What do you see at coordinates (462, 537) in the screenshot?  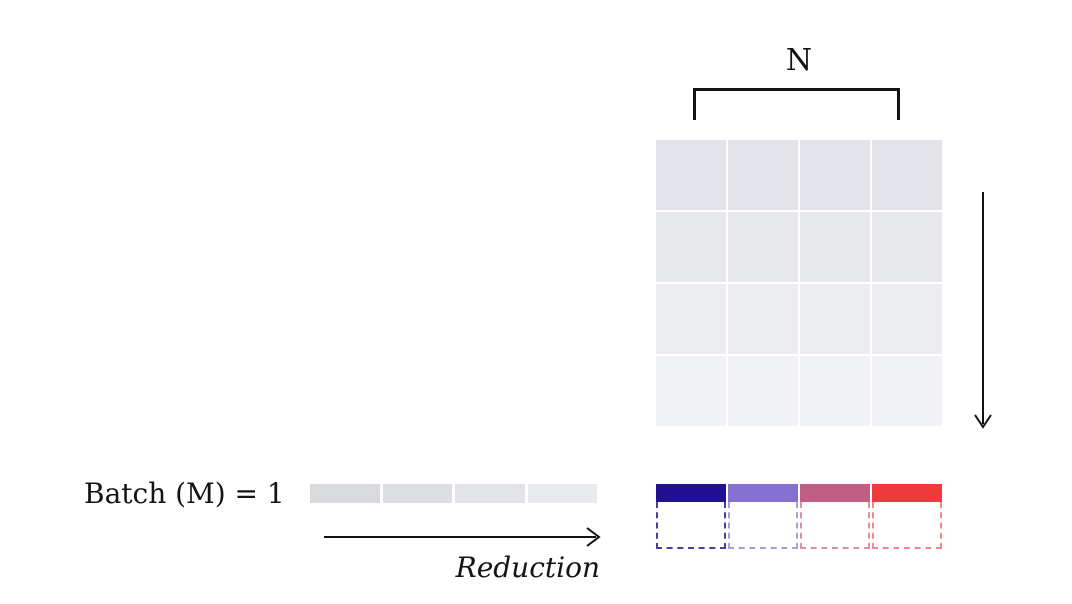 I see `reduction-arrow-icon` at bounding box center [462, 537].